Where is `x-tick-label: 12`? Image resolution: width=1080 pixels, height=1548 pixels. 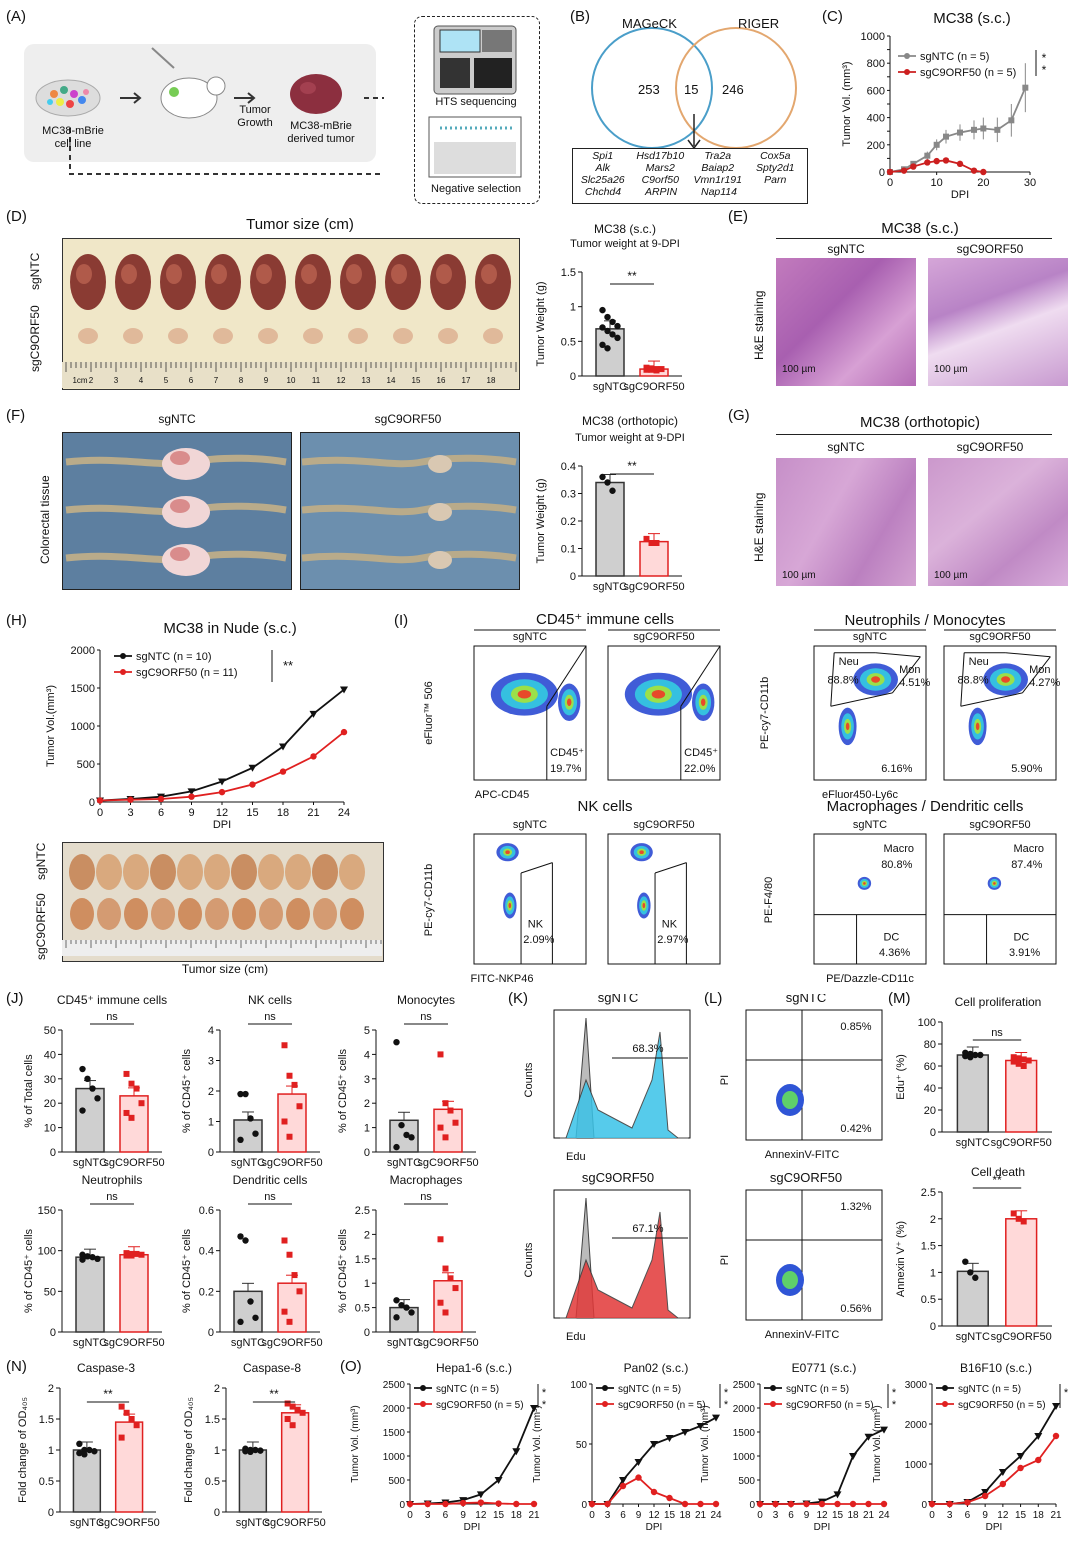
x-tick-label: 12 is located at coordinates (1003, 1515).